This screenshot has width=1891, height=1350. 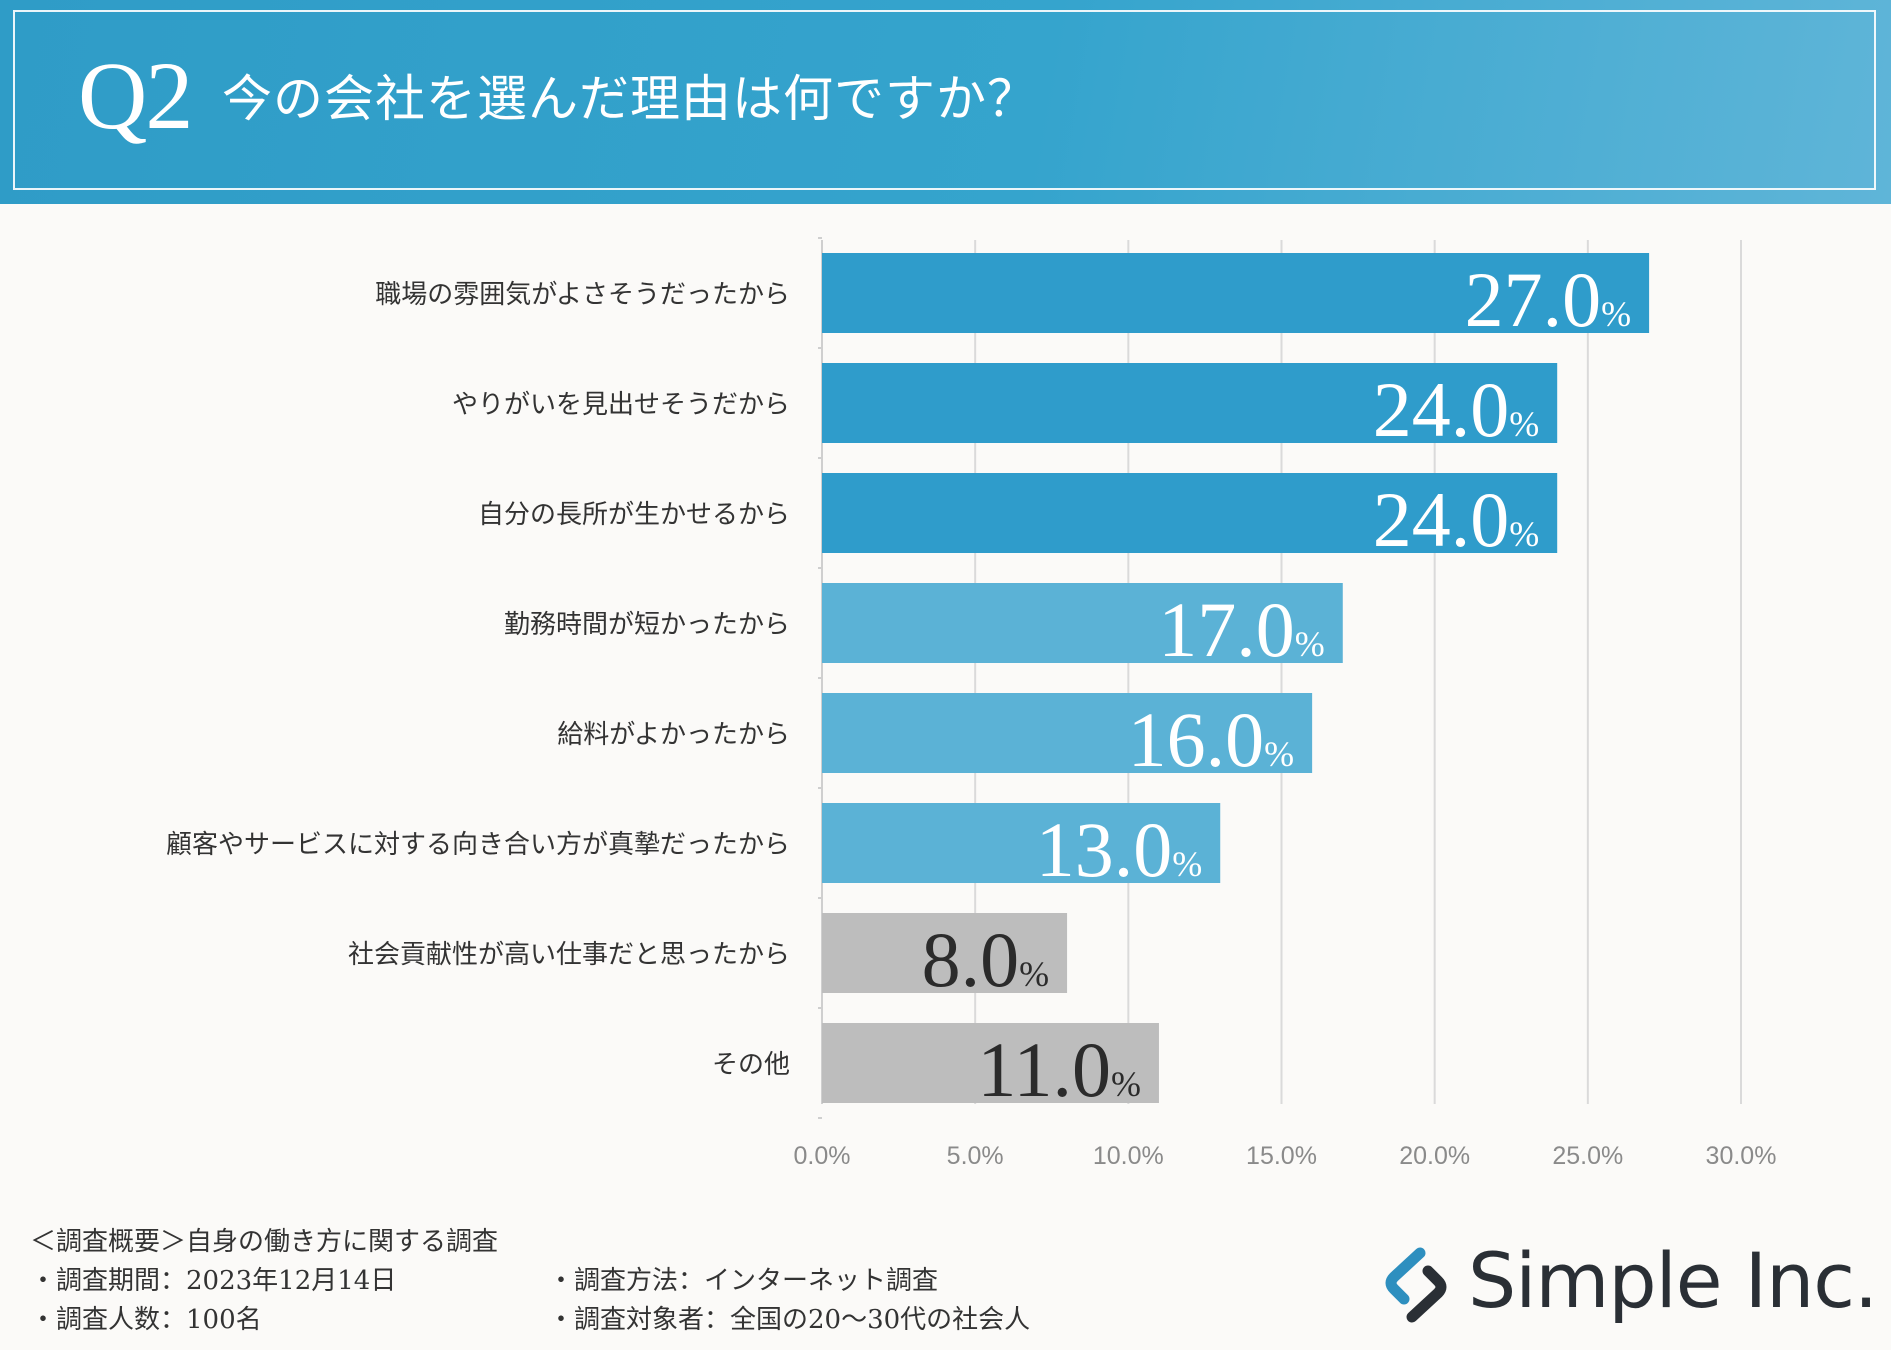 I want to click on x-tick-label: 5.0%, so click(x=975, y=1156).